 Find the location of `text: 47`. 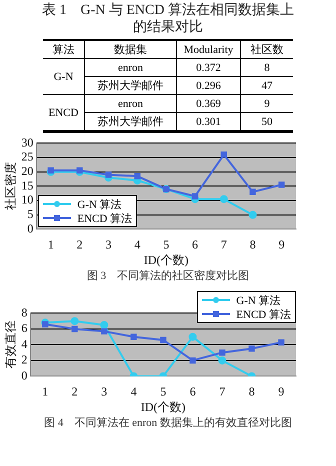

text: 47 is located at coordinates (267, 86).